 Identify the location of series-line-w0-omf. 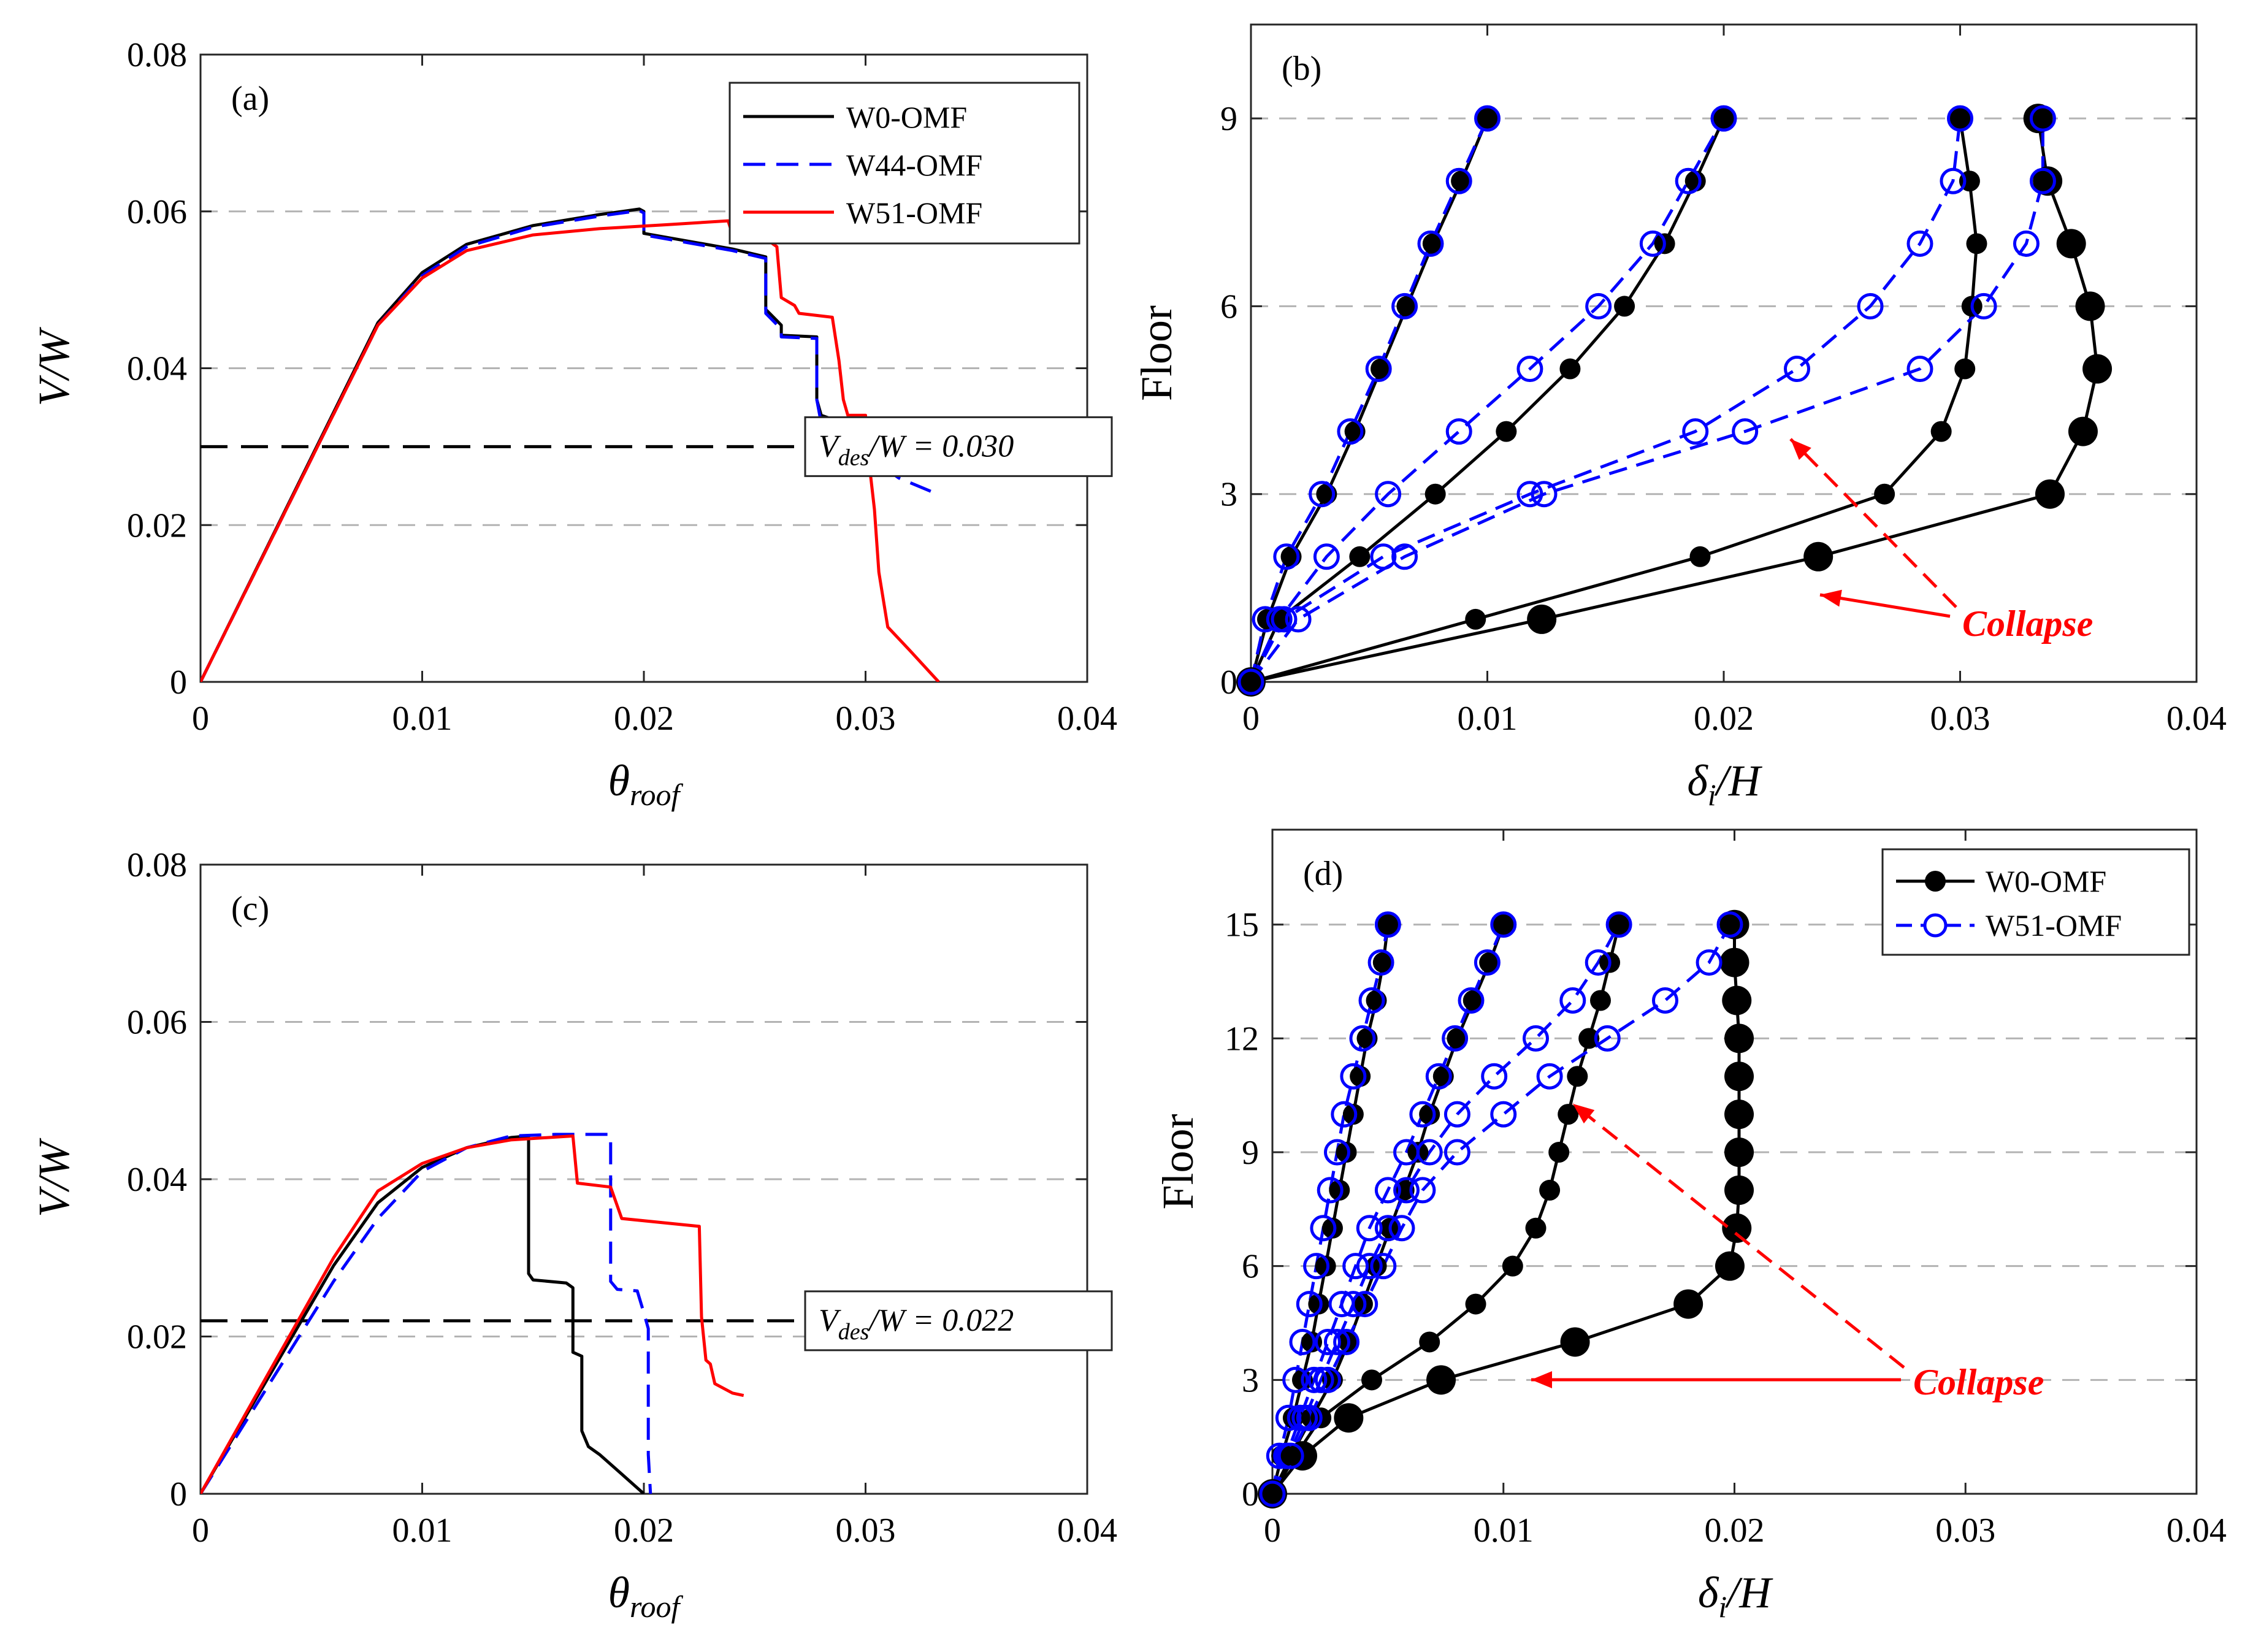
(423, 1314).